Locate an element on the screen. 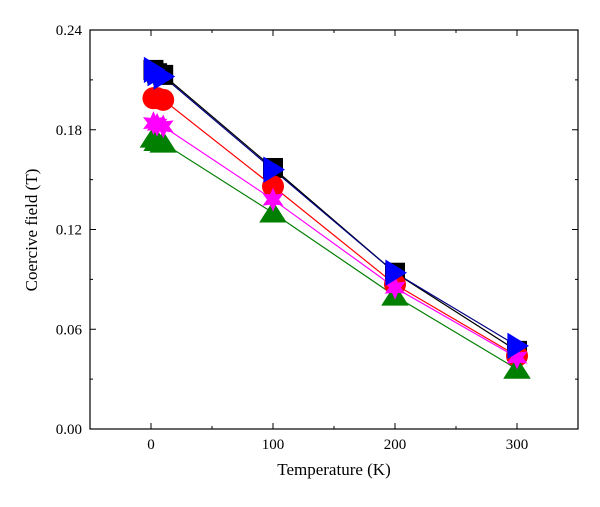 This screenshot has width=600, height=507. x-tick-label: 100 is located at coordinates (273, 445).